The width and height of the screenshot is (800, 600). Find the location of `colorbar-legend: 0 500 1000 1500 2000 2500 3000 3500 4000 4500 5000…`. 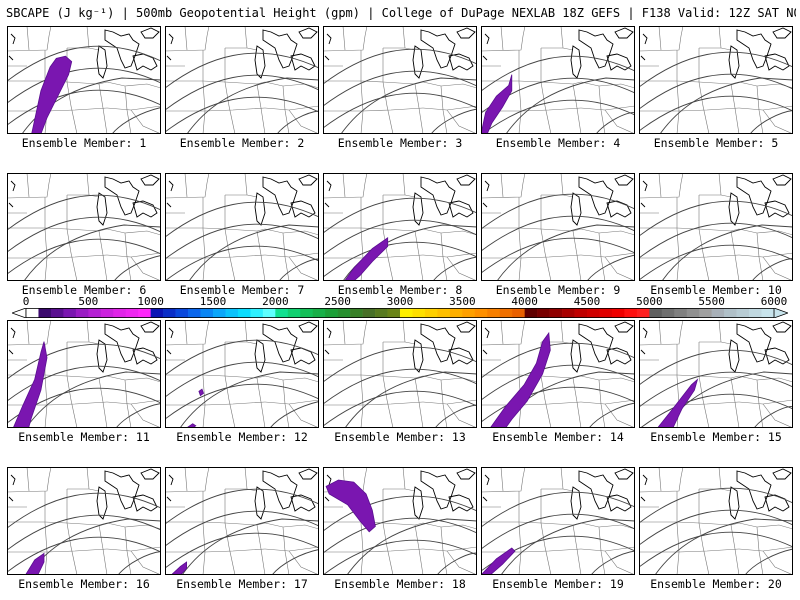

colorbar-legend: 0 500 1000 1500 2000 2500 3000 3500 4000 4500 5000… is located at coordinates (400, 308).